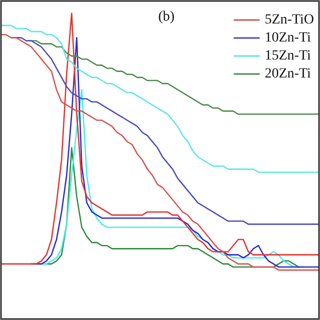 This screenshot has width=320, height=320. What do you see at coordinates (289, 20) in the screenshot?
I see `legend-label: 5Zn-TiO` at bounding box center [289, 20].